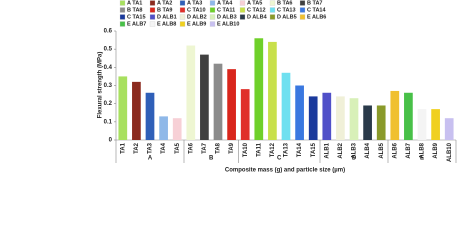 Image resolution: width=474 pixels, height=240 pixels. Describe the element at coordinates (166, 24) in the screenshot. I see `legend-label: E ALB8` at that location.